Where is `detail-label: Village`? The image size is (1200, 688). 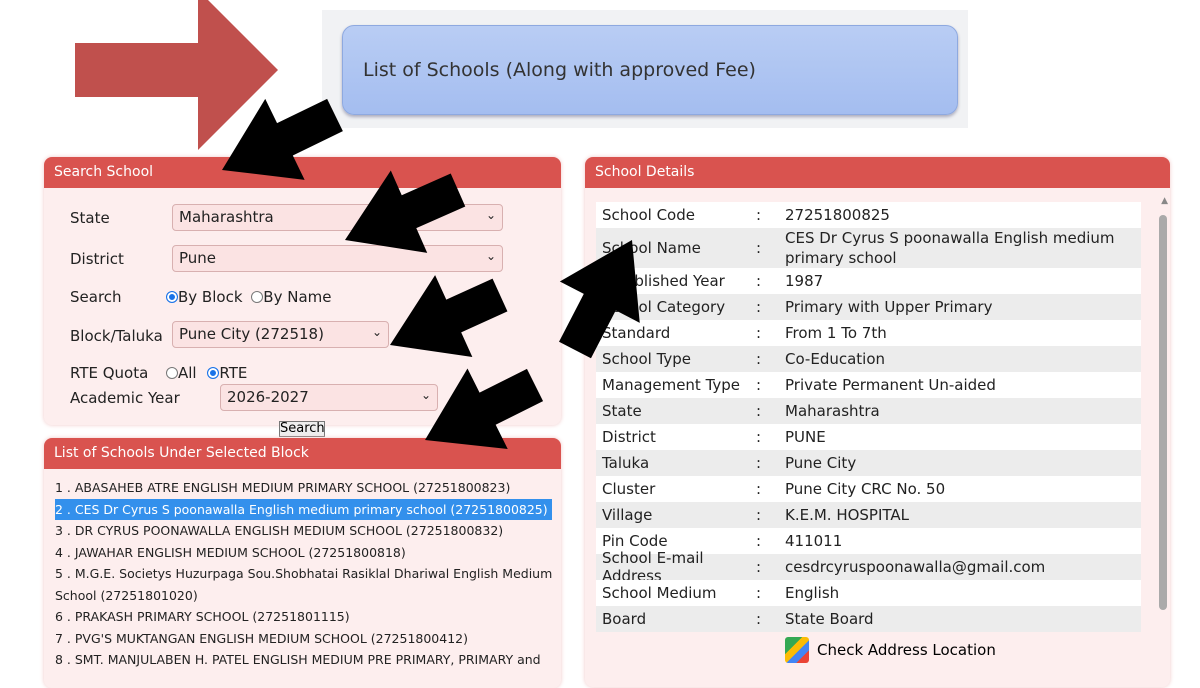
detail-label: Village is located at coordinates (627, 515).